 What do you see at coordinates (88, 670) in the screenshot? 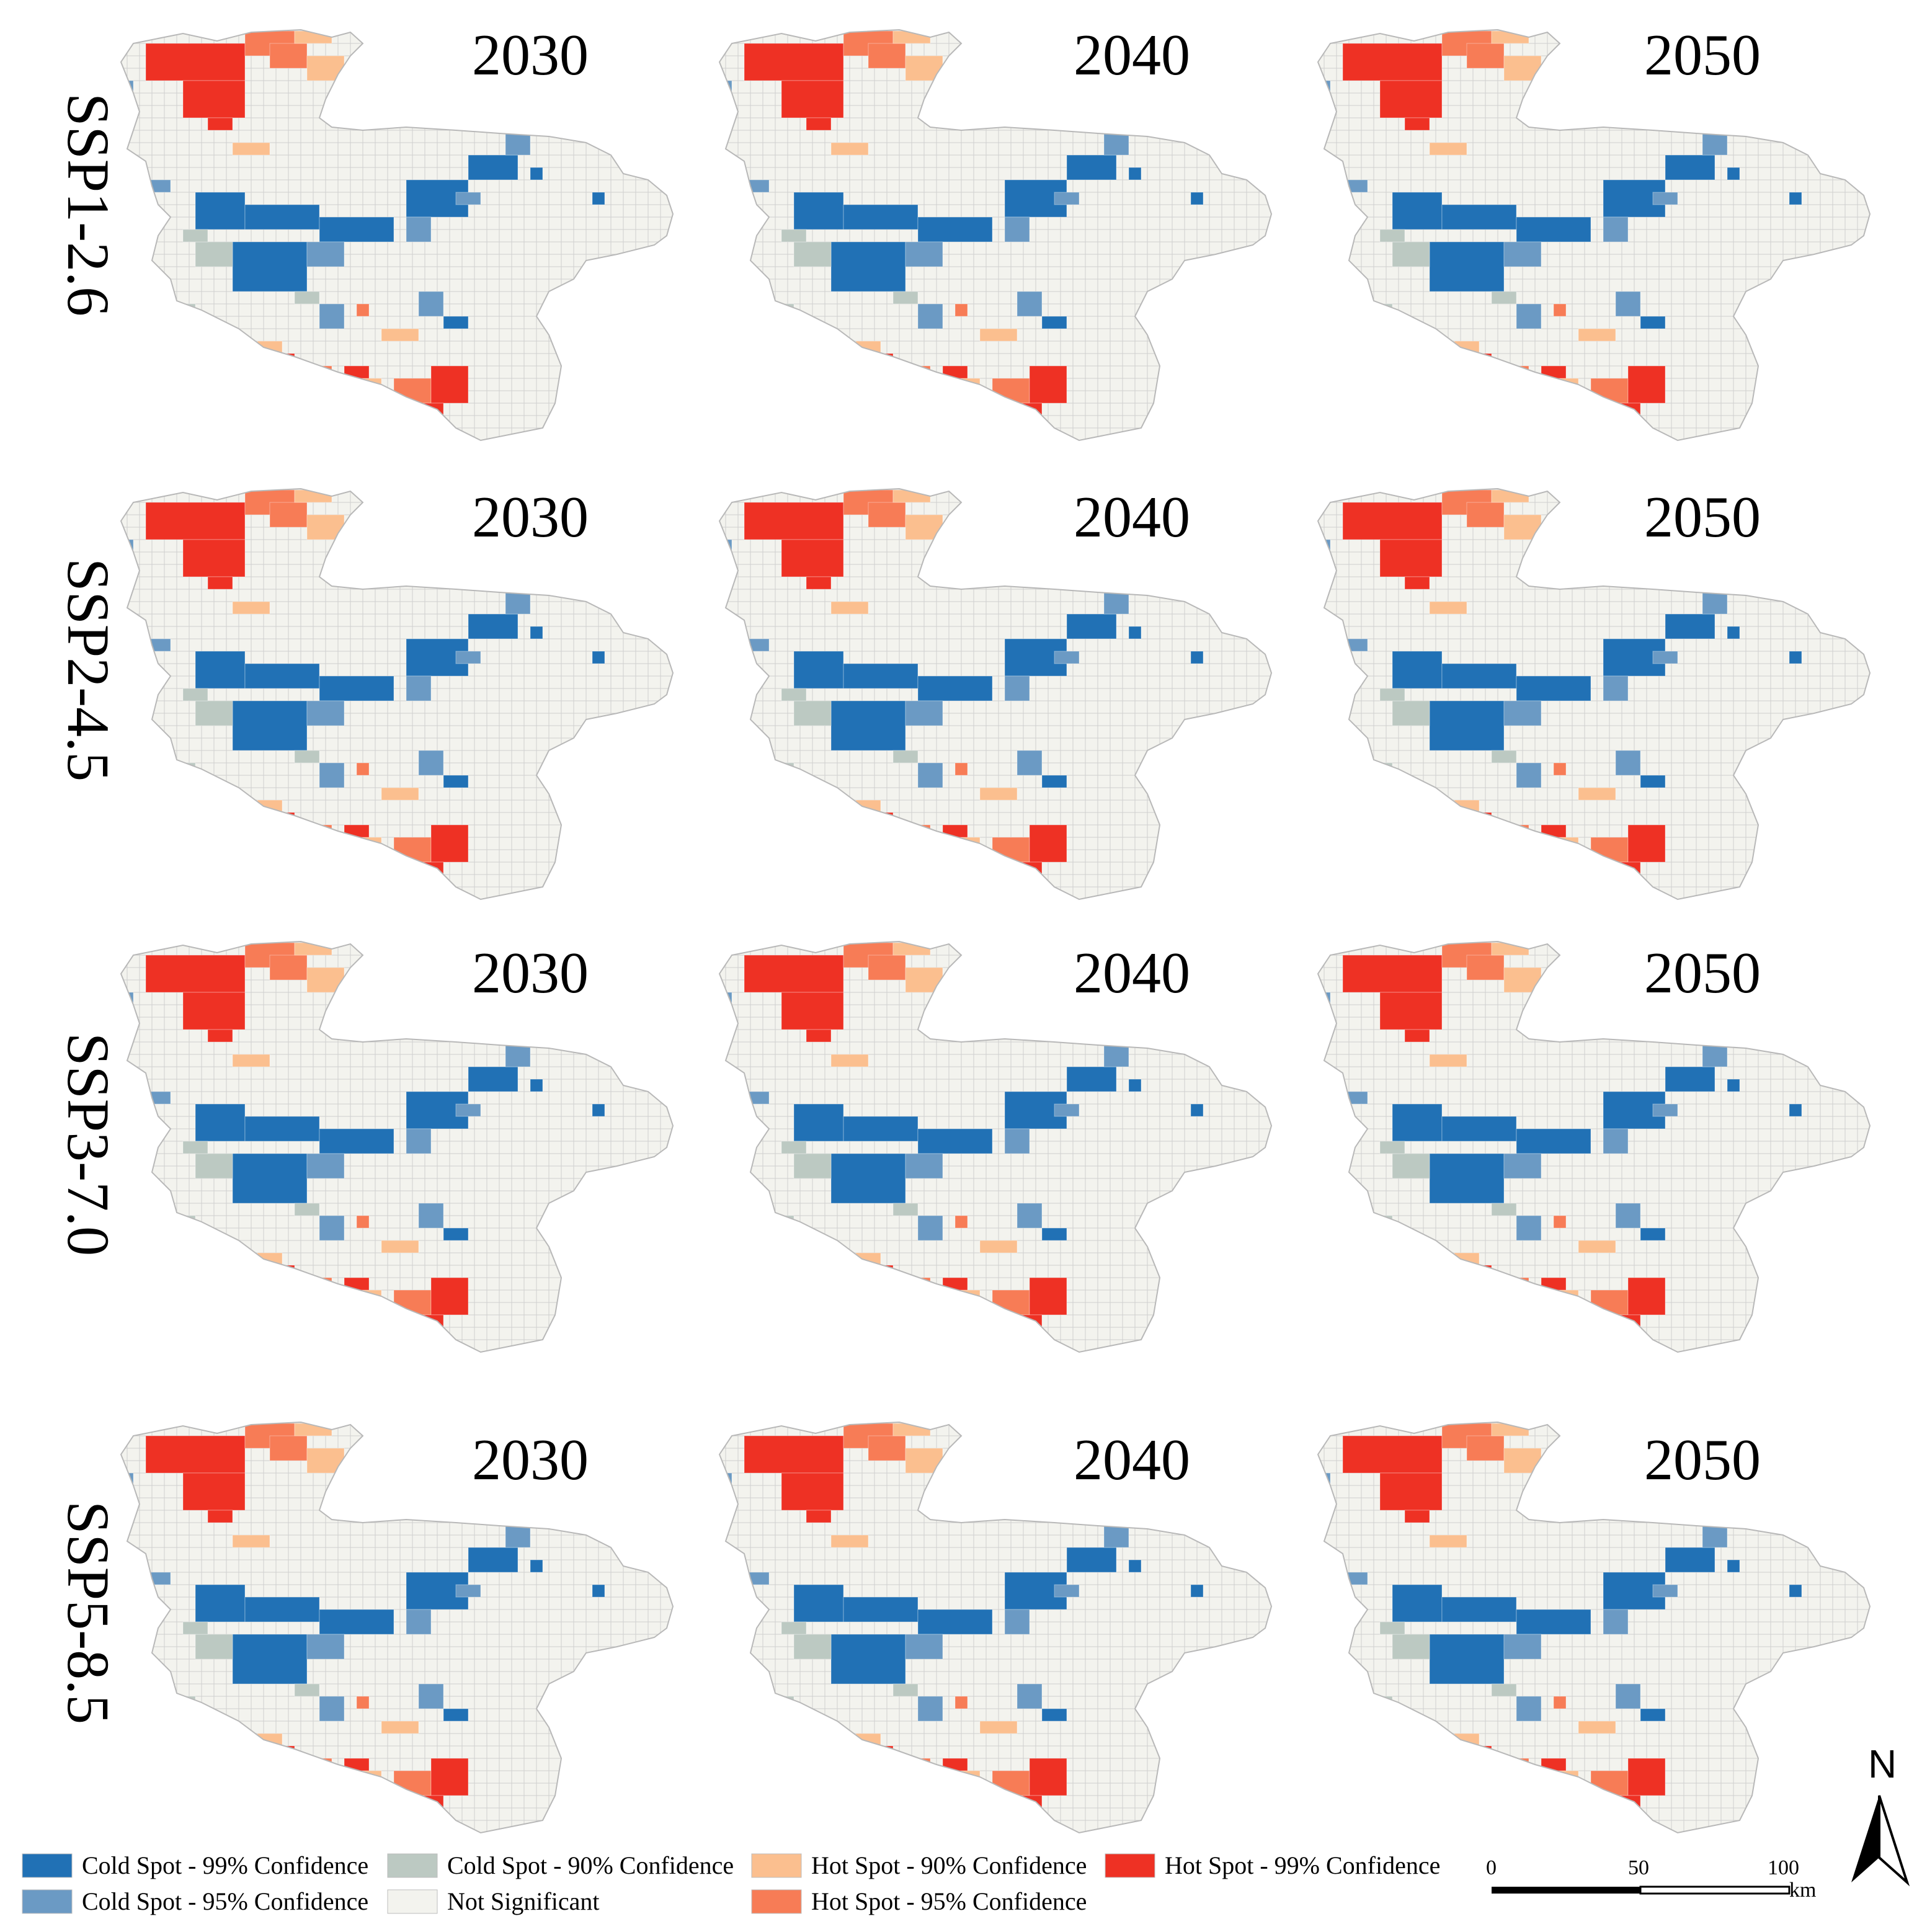
I see `scenario-label: SSP2-4.5` at bounding box center [88, 670].